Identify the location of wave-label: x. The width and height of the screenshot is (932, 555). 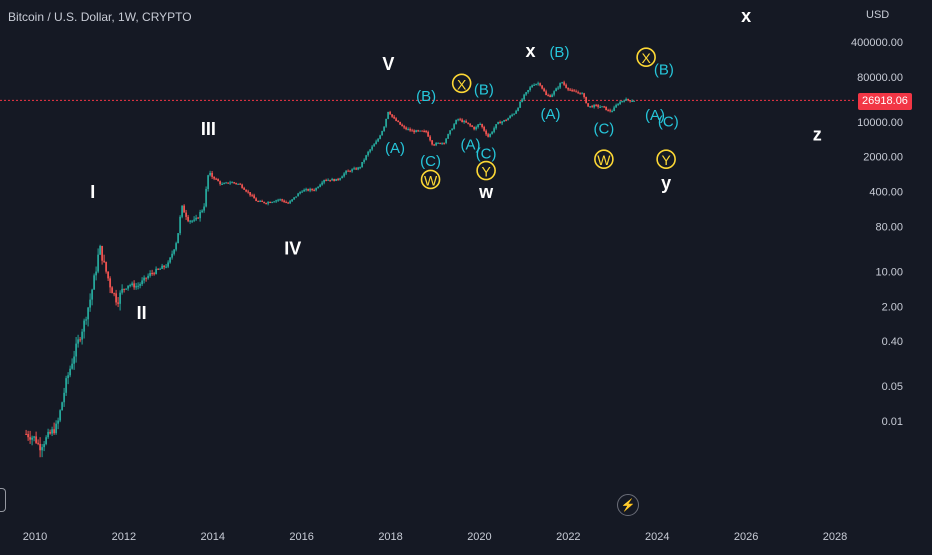
(746, 16).